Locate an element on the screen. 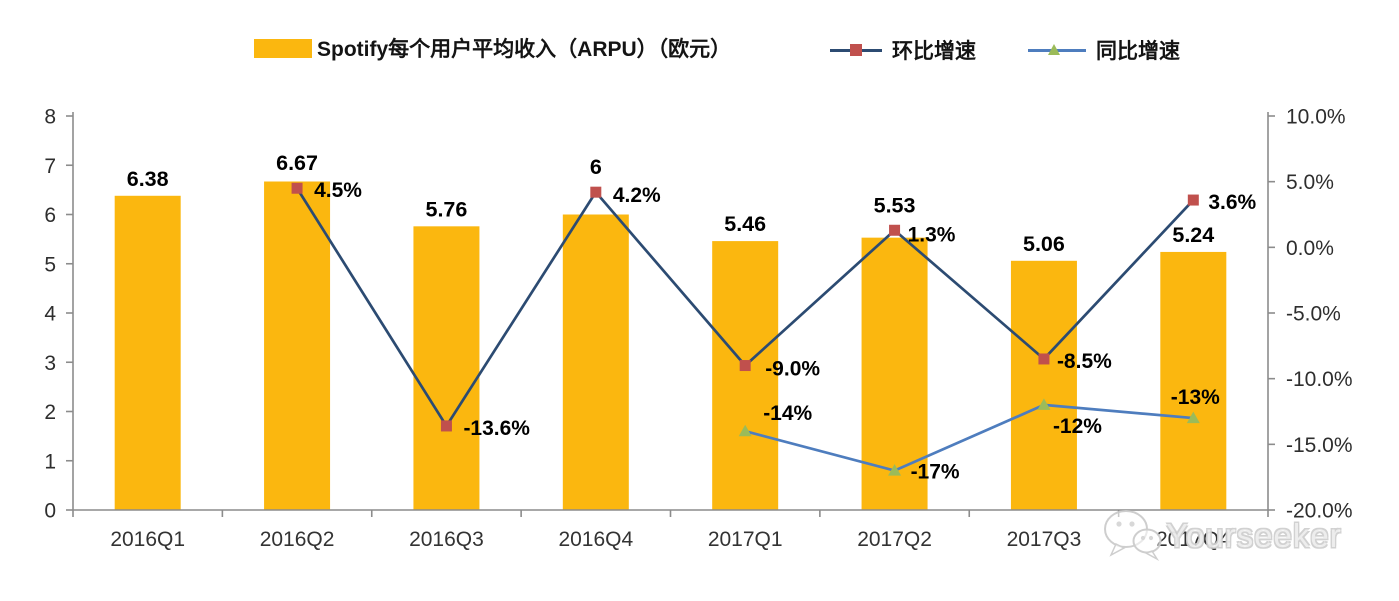  left-axis-tick-label: 8 is located at coordinates (50, 117).